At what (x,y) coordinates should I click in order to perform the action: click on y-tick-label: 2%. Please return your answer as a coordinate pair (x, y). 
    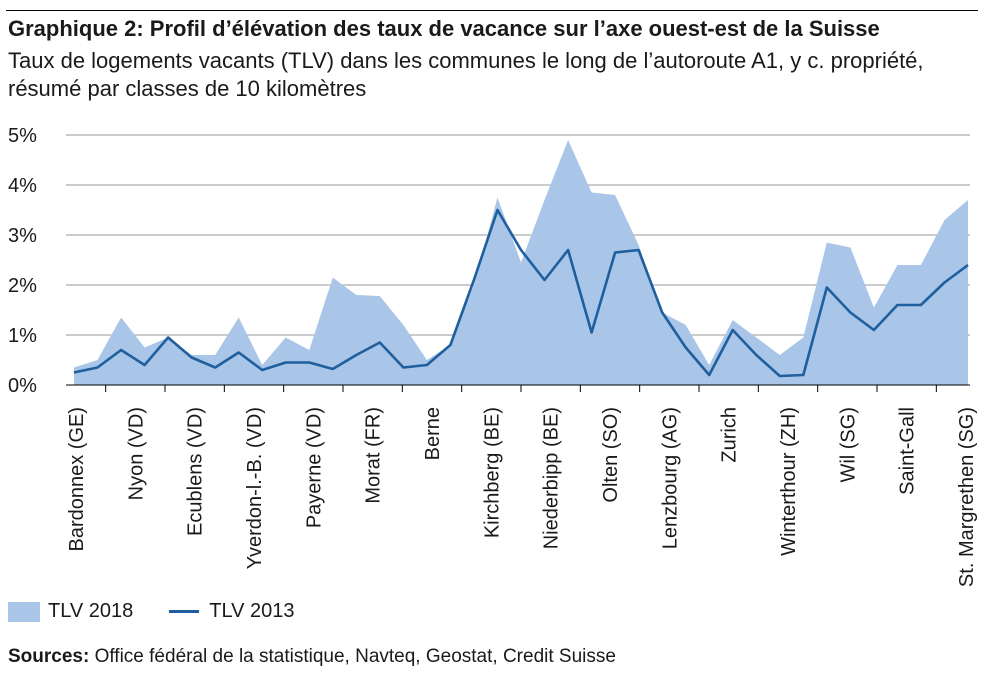
    Looking at the image, I should click on (22, 286).